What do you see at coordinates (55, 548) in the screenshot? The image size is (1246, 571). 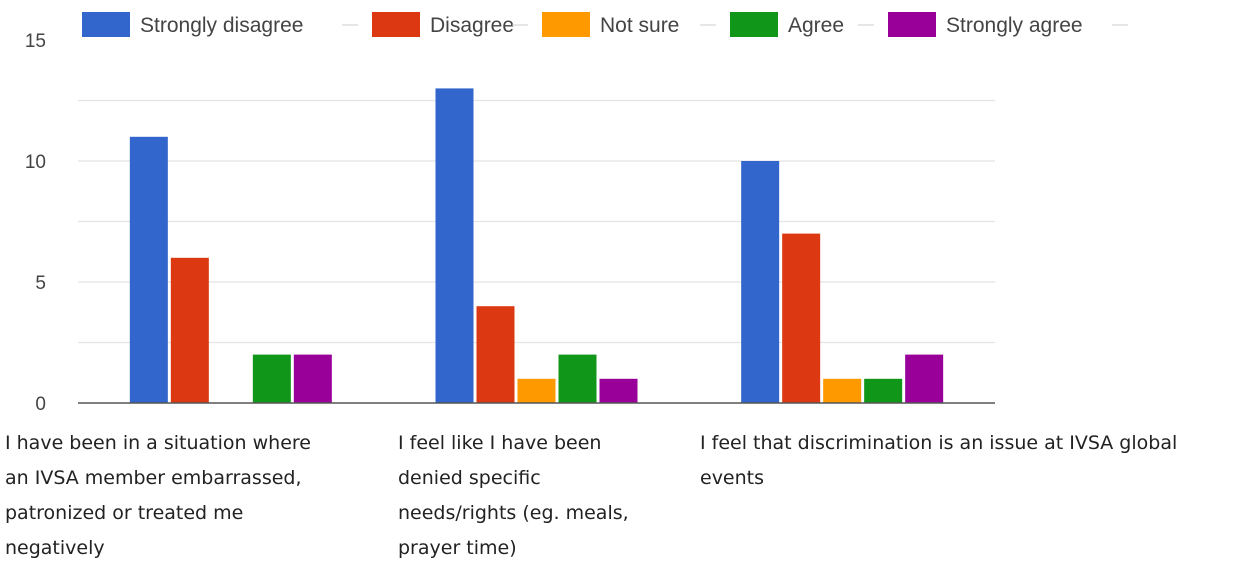 I see `category-label-1-line-4: negatively` at bounding box center [55, 548].